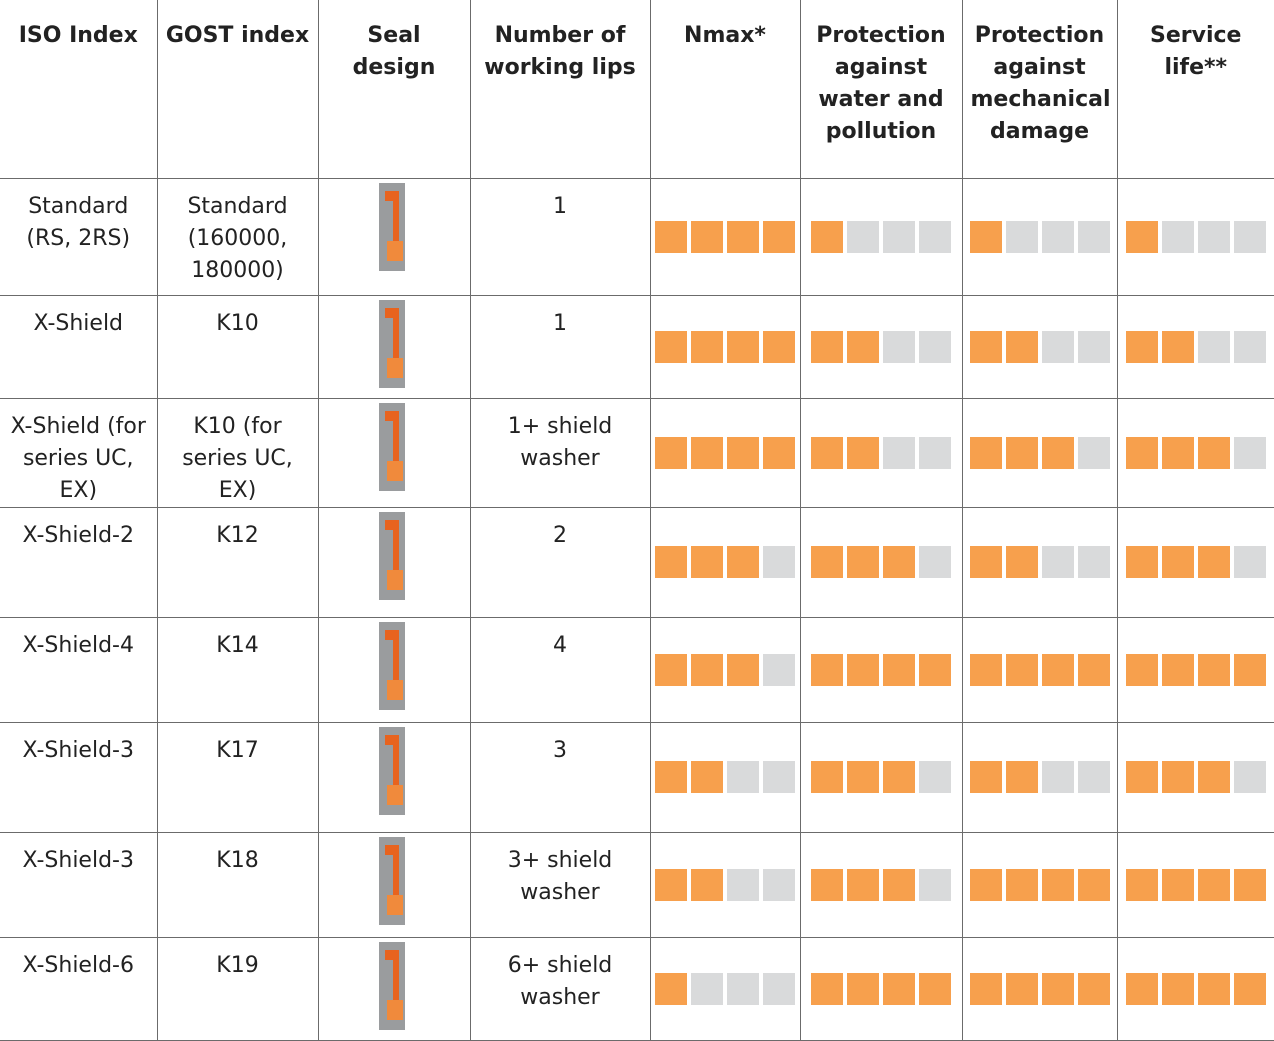 This screenshot has height=1041, width=1274. I want to click on gost-cell: K14, so click(237, 669).